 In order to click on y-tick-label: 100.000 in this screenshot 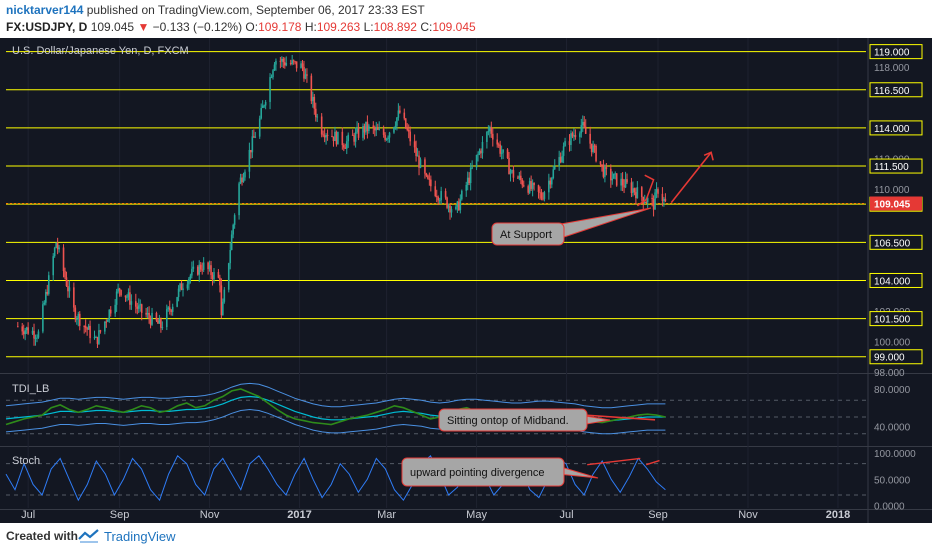, I will do `click(892, 342)`.